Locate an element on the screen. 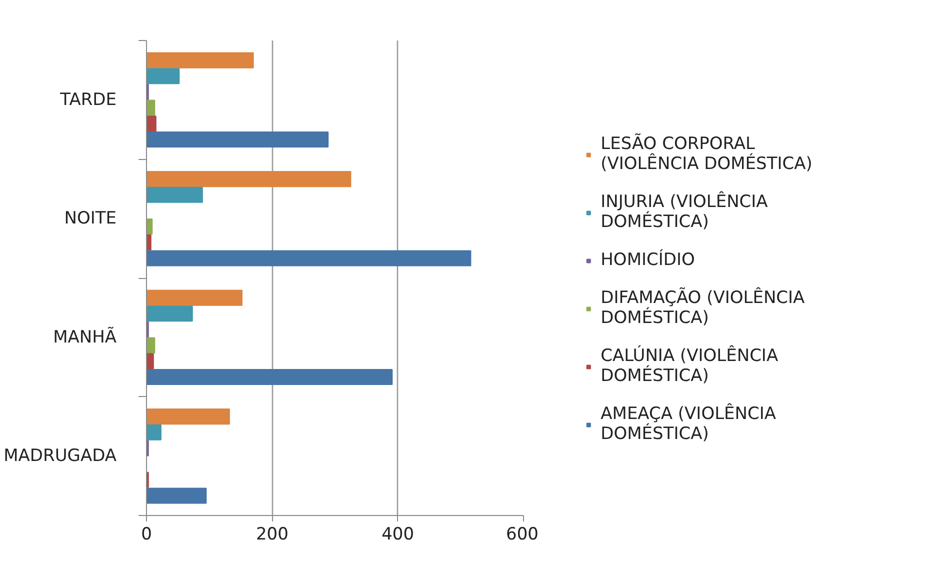  x-tick-label: 200 is located at coordinates (272, 534).